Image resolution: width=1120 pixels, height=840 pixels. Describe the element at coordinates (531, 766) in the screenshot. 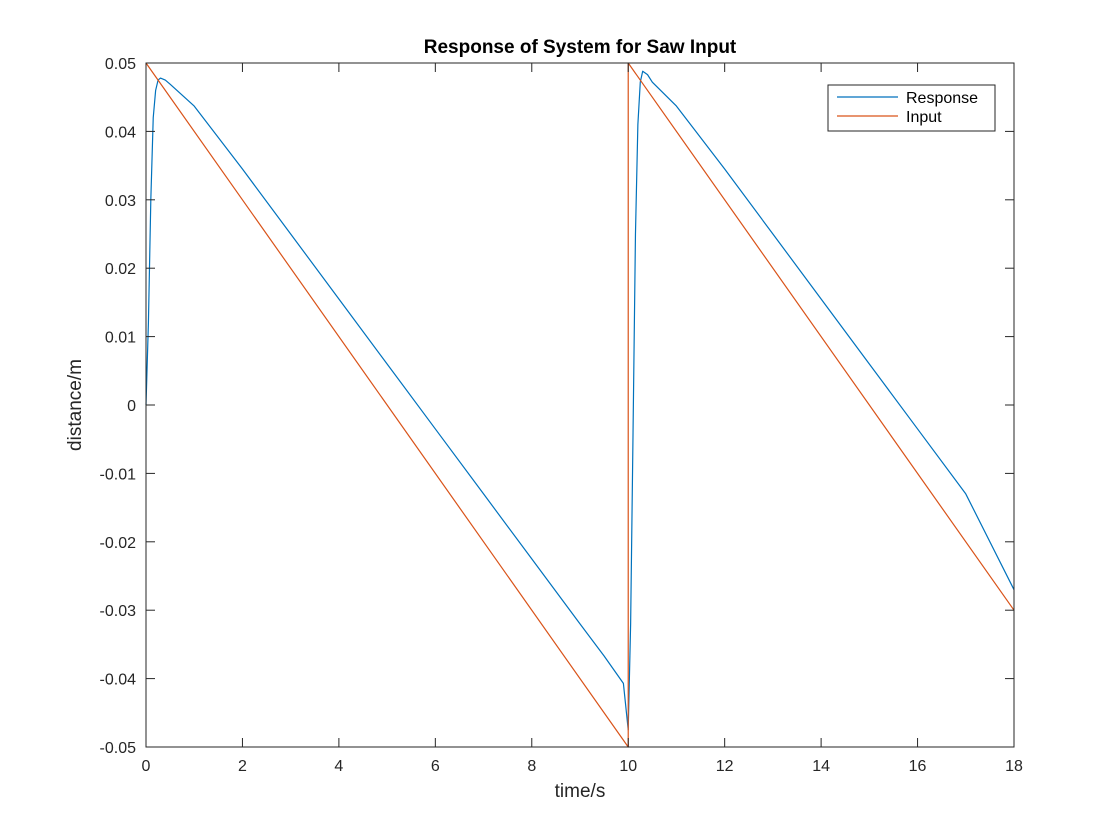

I see `x-tick-label: 8` at that location.